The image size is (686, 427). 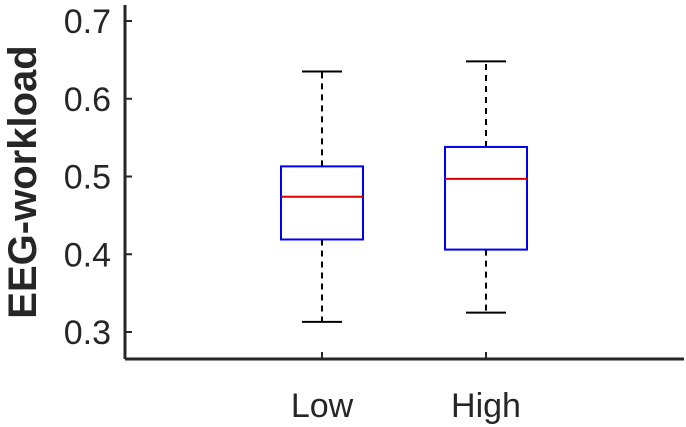 I want to click on x-tick-label: High, so click(x=486, y=406).